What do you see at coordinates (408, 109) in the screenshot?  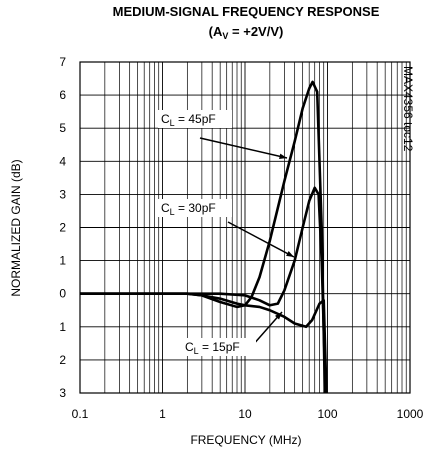 I see `watermark: MAX4356 toc12` at bounding box center [408, 109].